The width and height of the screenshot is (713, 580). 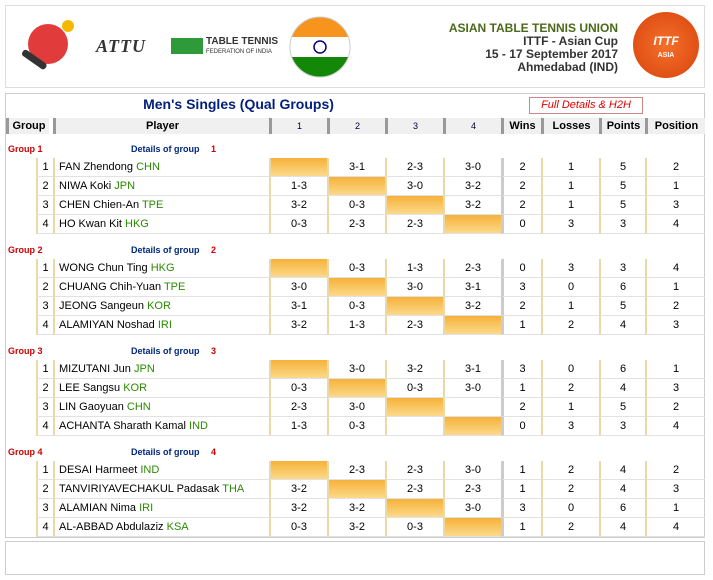 I want to click on group-number: 1, so click(x=214, y=149).